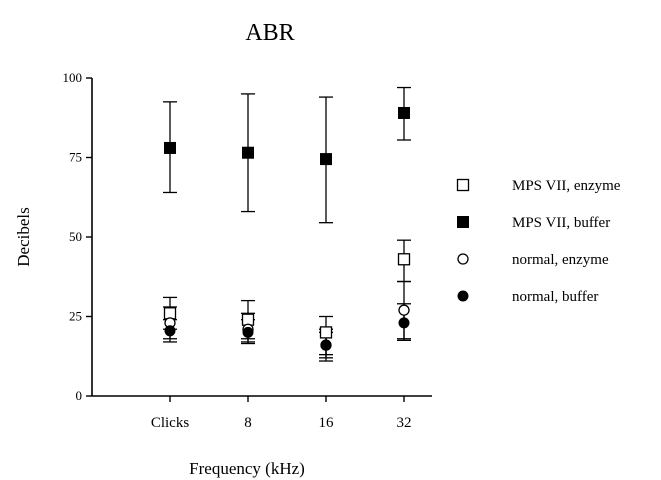 The width and height of the screenshot is (661, 480). What do you see at coordinates (23, 236) in the screenshot?
I see `y-axis-label: Decibels` at bounding box center [23, 236].